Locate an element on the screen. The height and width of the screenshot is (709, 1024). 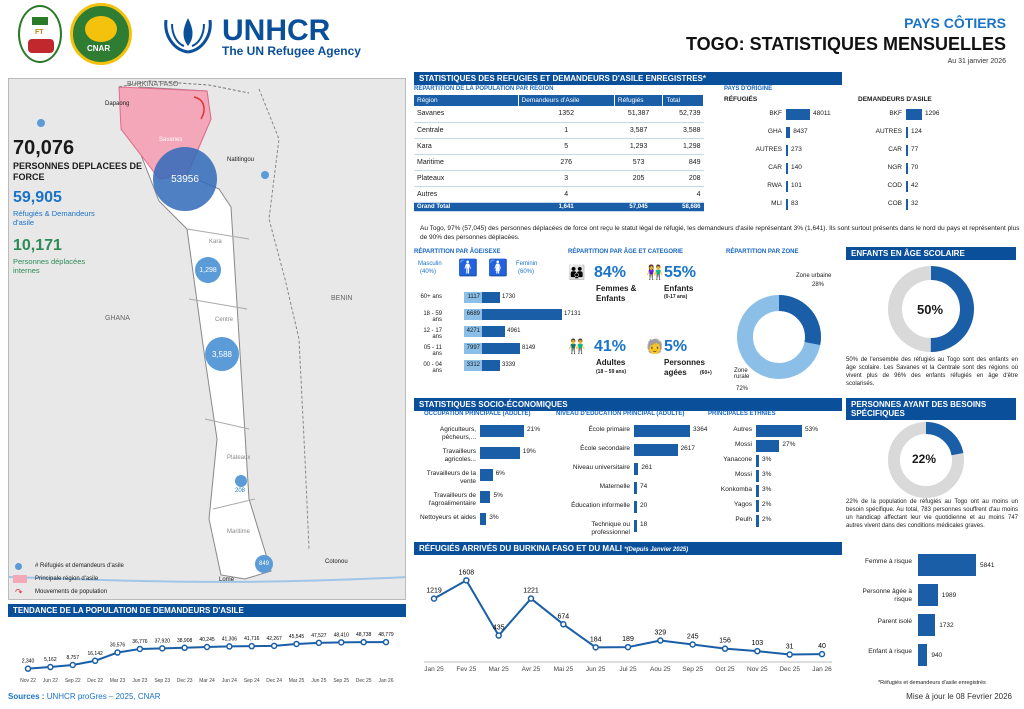
col-region: Région is located at coordinates (466, 100).